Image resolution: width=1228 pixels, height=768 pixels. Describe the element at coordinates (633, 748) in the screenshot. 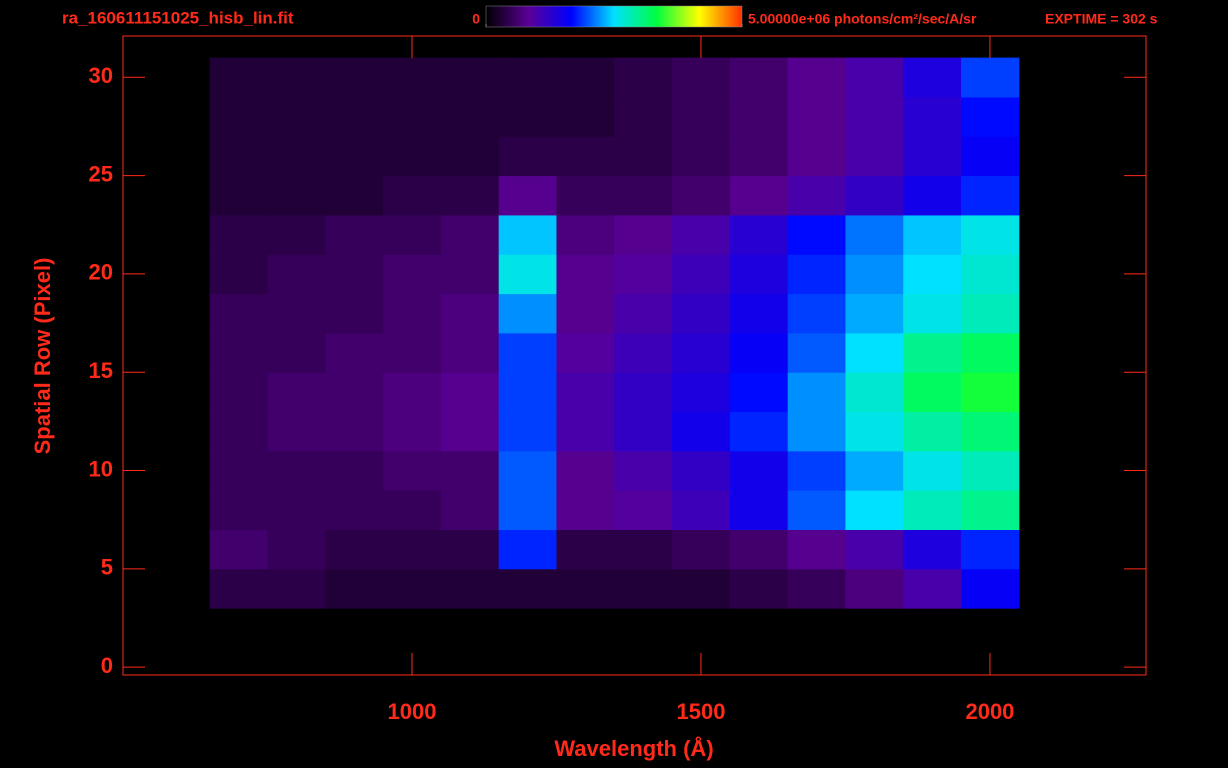

I see `x-axis-label: Wavelength (Å)` at that location.